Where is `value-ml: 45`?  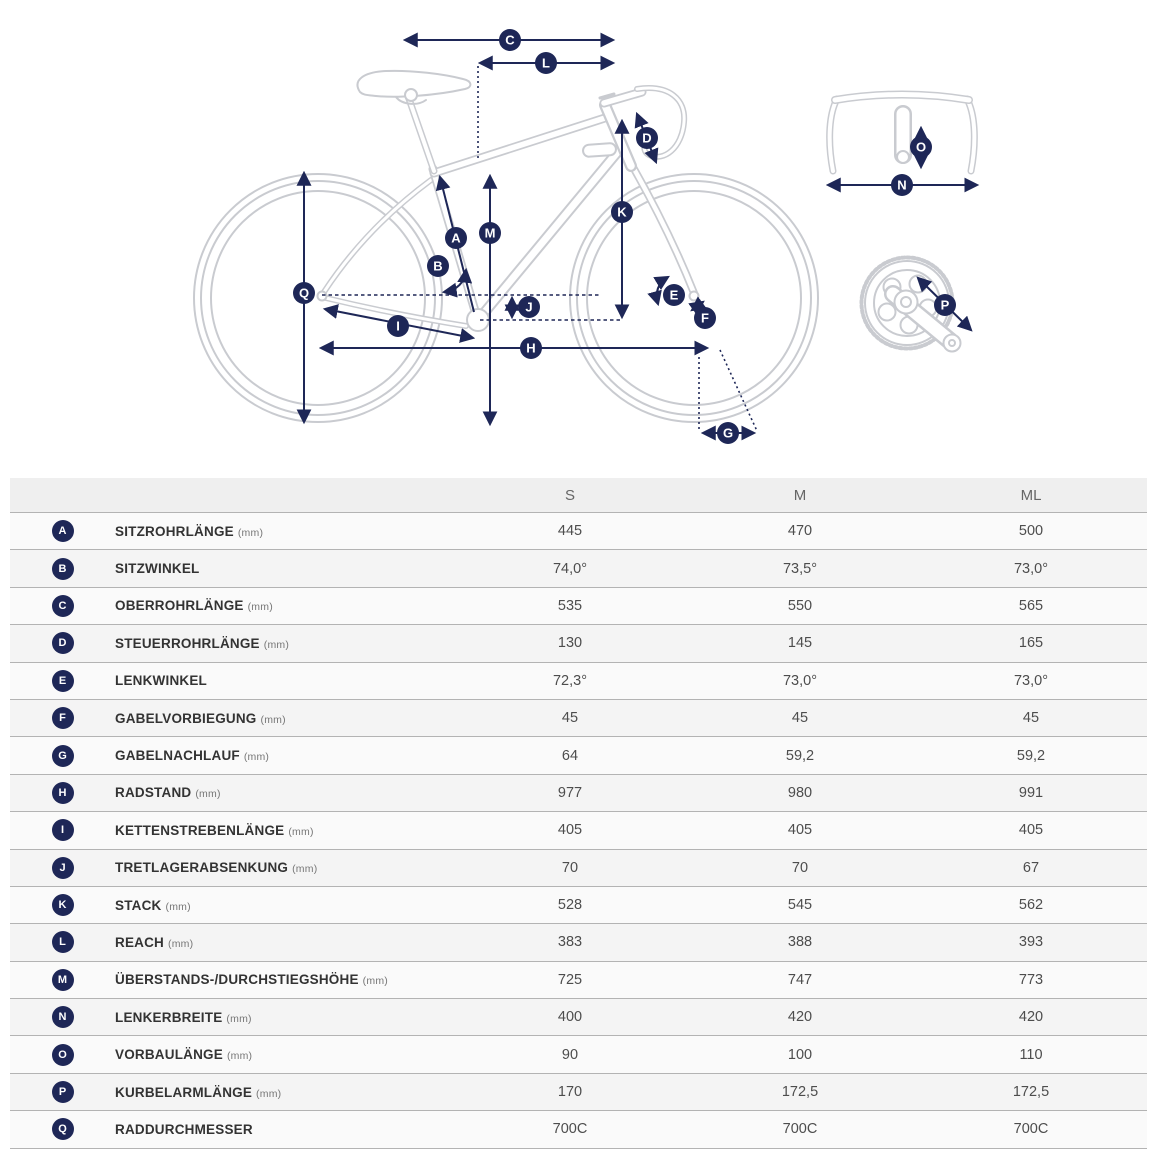
value-ml: 45 is located at coordinates (1031, 718).